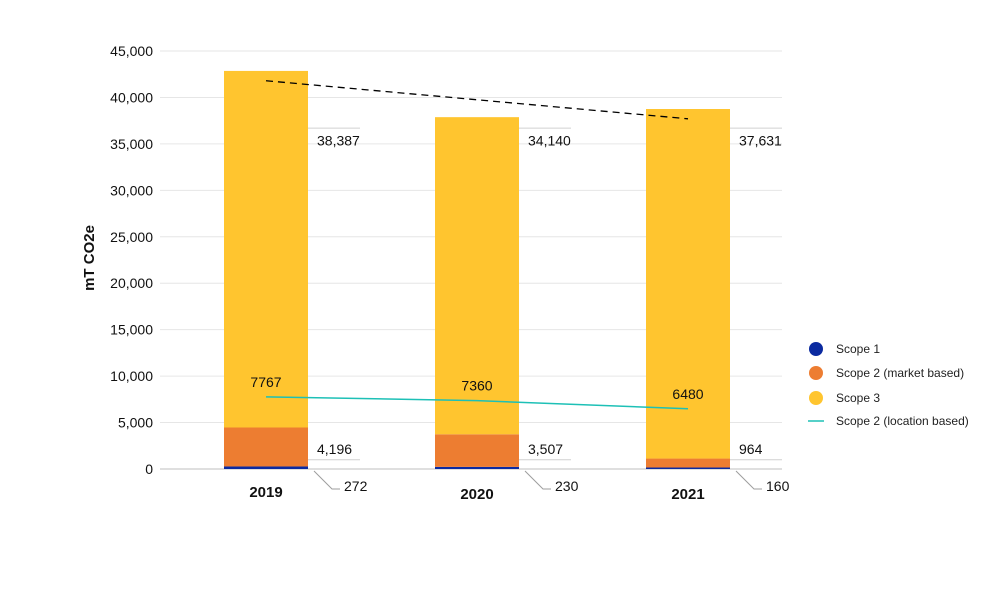  Describe the element at coordinates (89, 258) in the screenshot. I see `y-axis-label: mT CO2e` at that location.